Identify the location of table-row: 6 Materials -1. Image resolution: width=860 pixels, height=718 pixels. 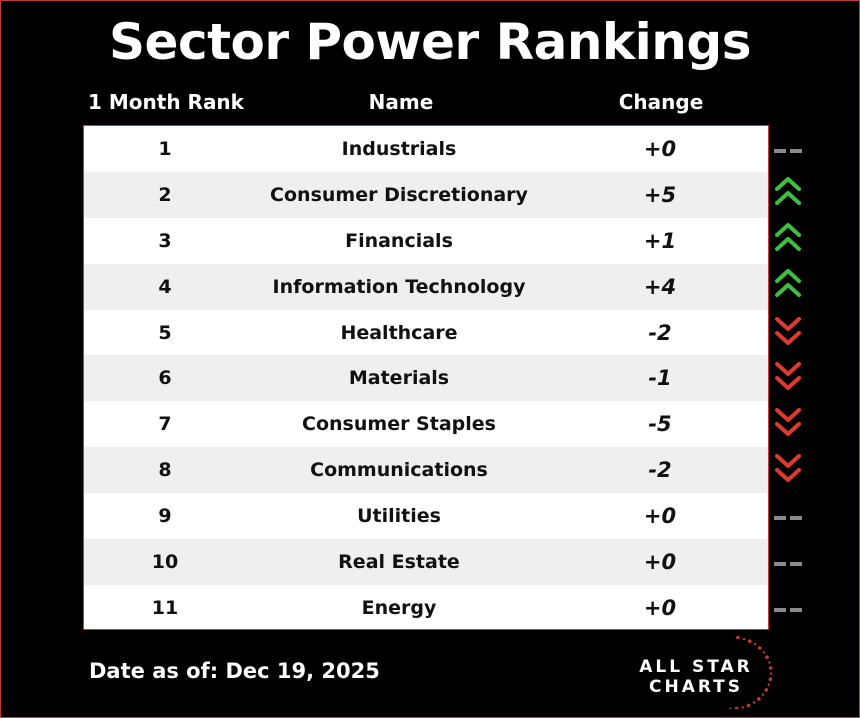
(426, 378).